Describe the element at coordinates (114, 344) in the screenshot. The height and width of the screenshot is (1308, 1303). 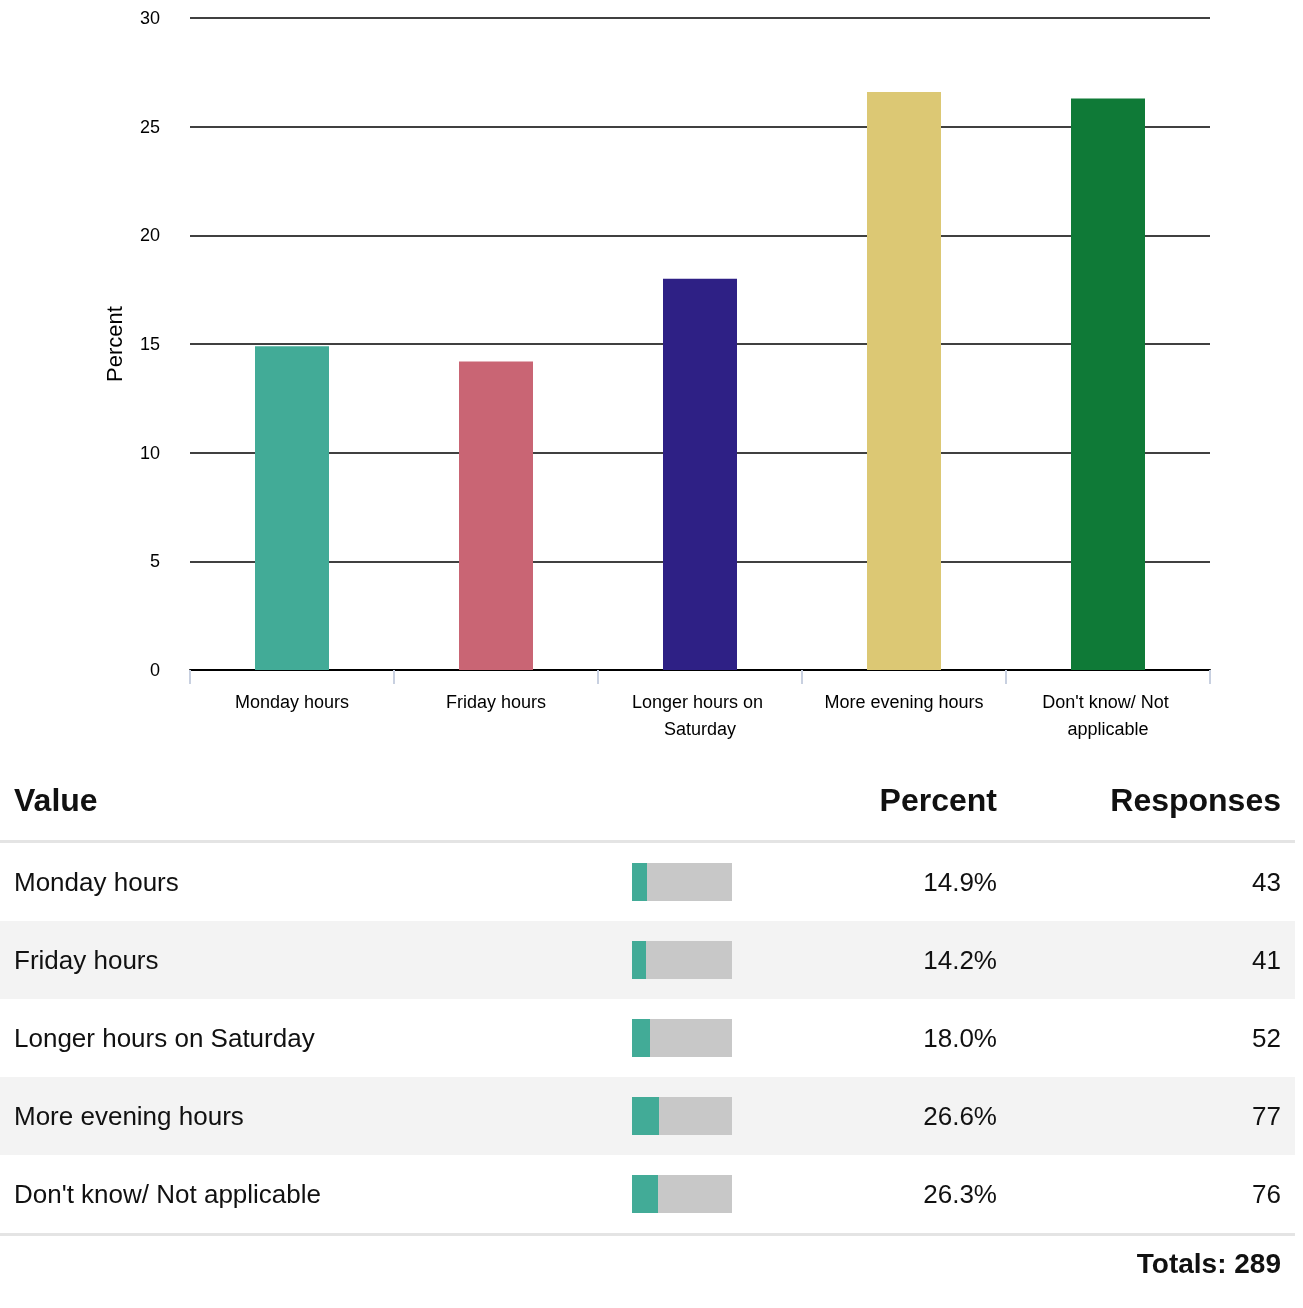
I see `y-axis-title: Percent` at that location.